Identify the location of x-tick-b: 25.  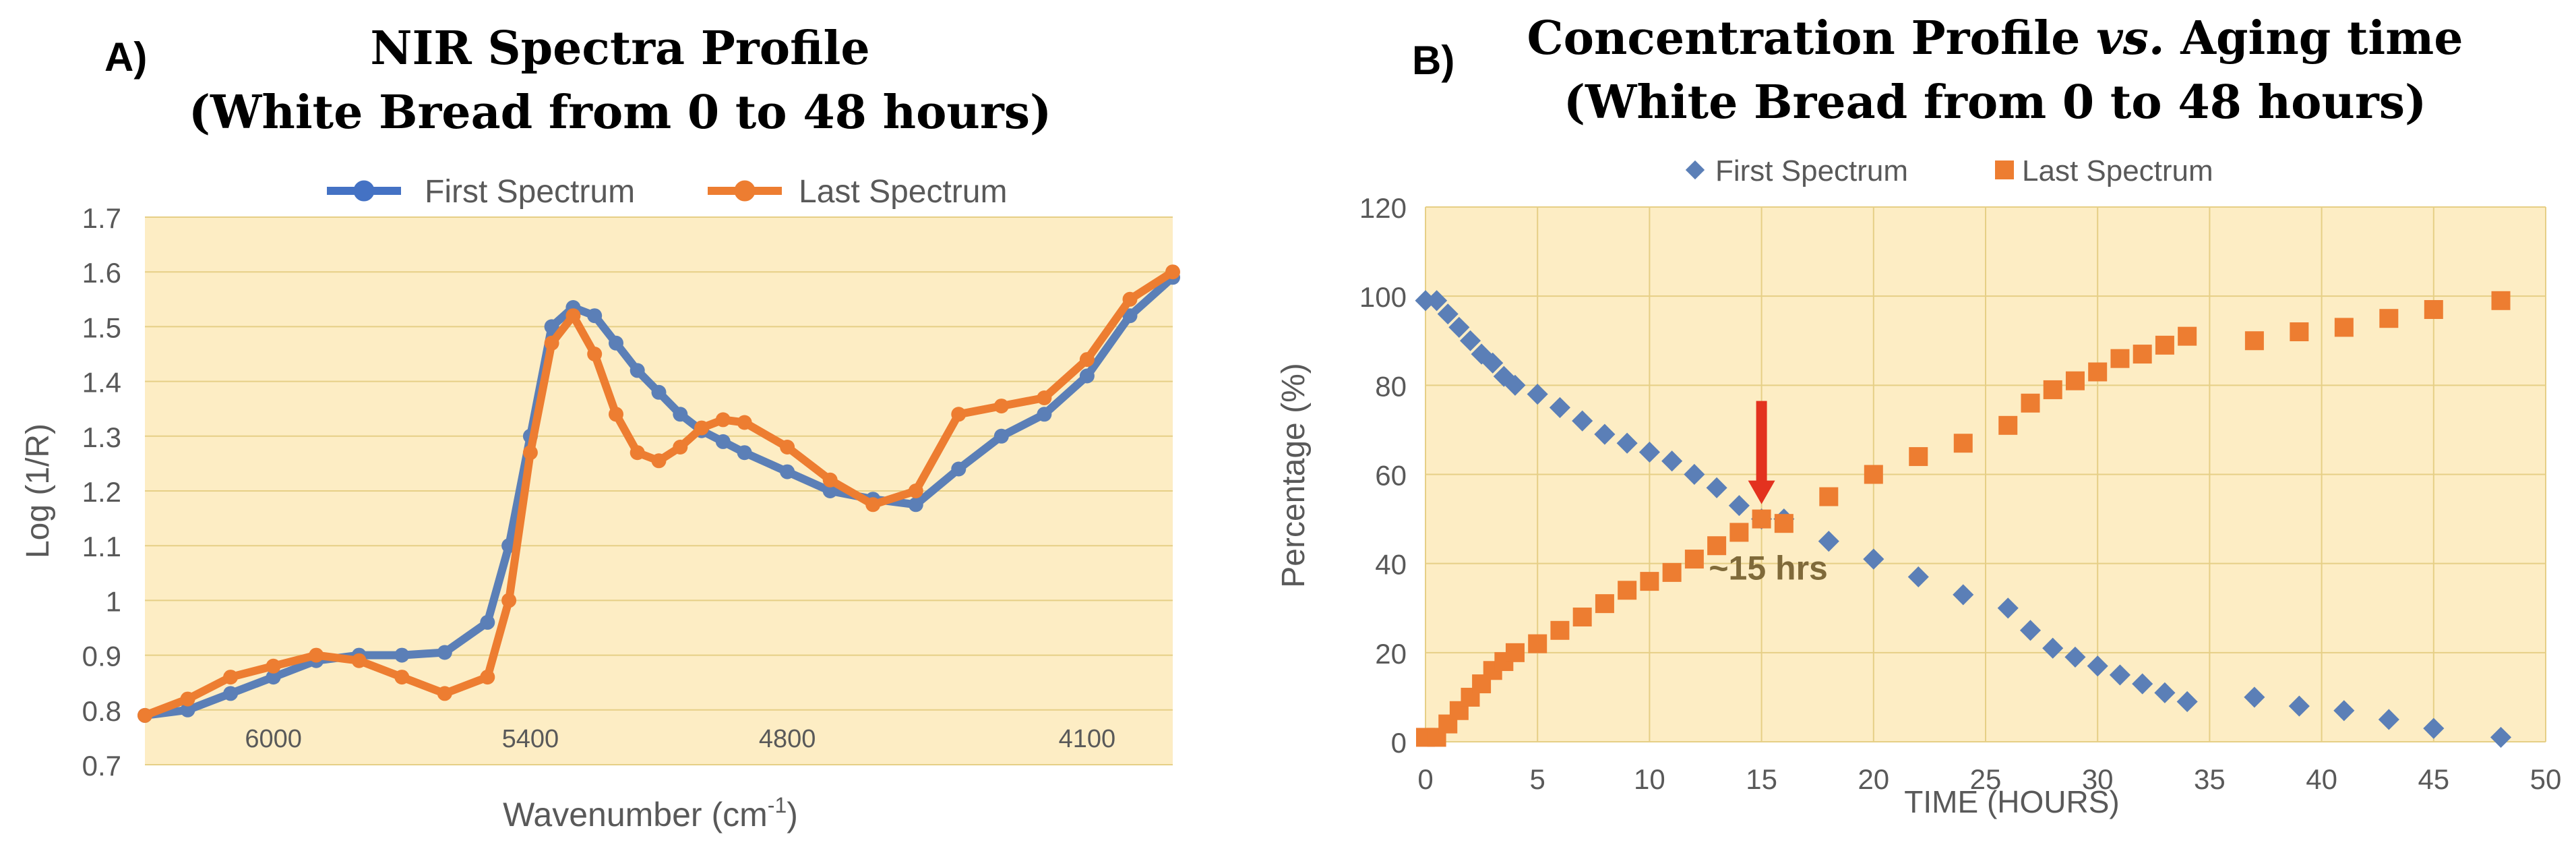
(1986, 779).